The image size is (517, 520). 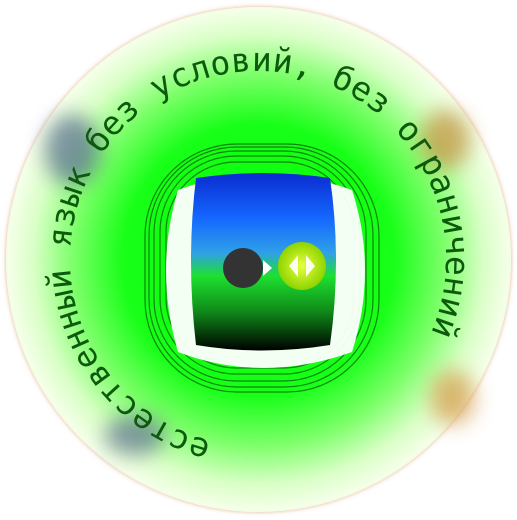 I want to click on left-arrow-icon, so click(x=293, y=266).